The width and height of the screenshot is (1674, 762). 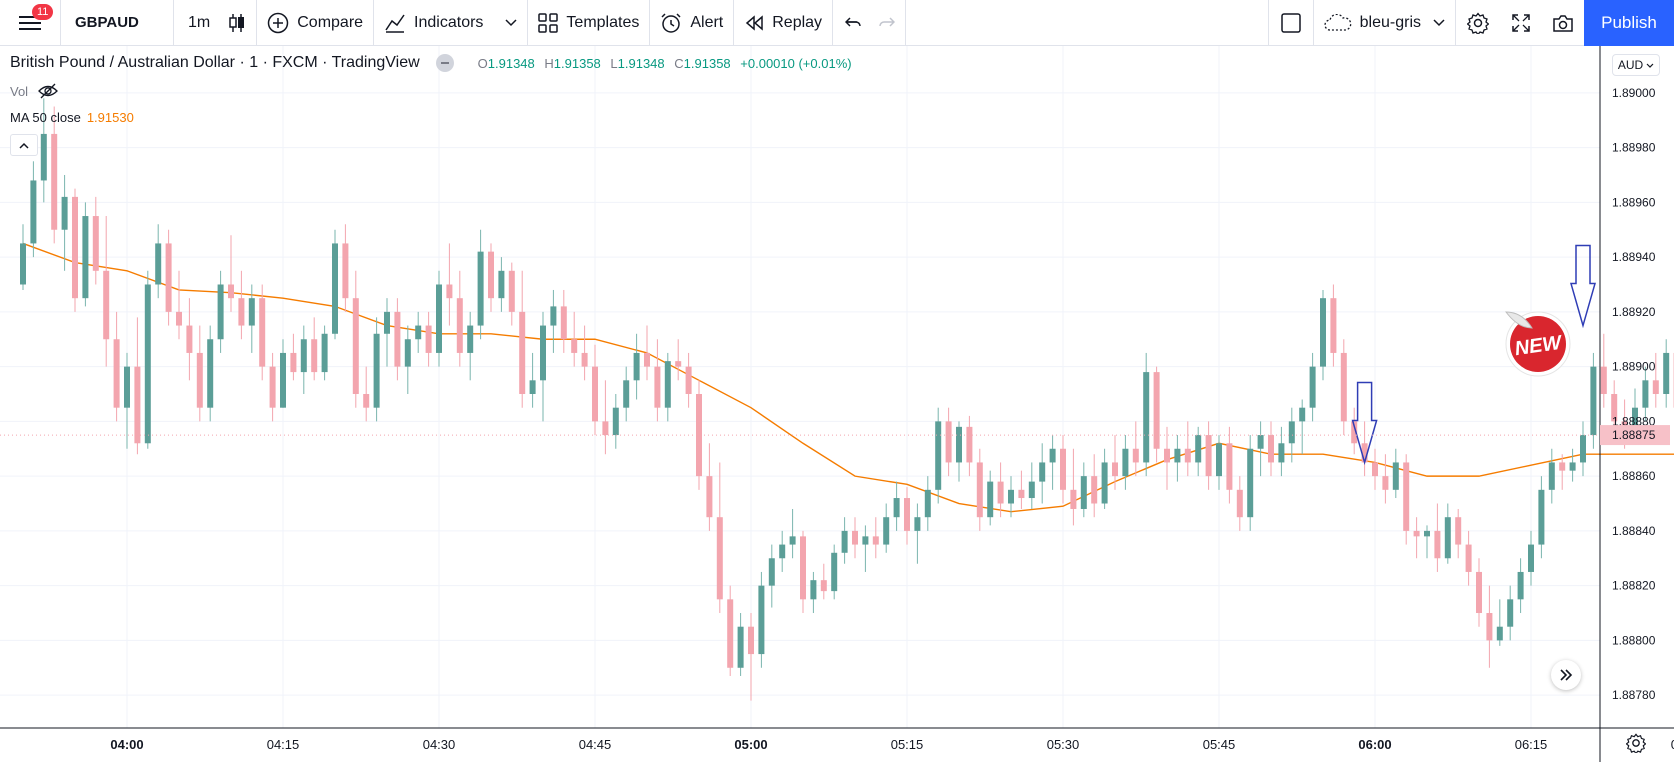 I want to click on ma-label: MA 50 close, so click(x=45, y=117).